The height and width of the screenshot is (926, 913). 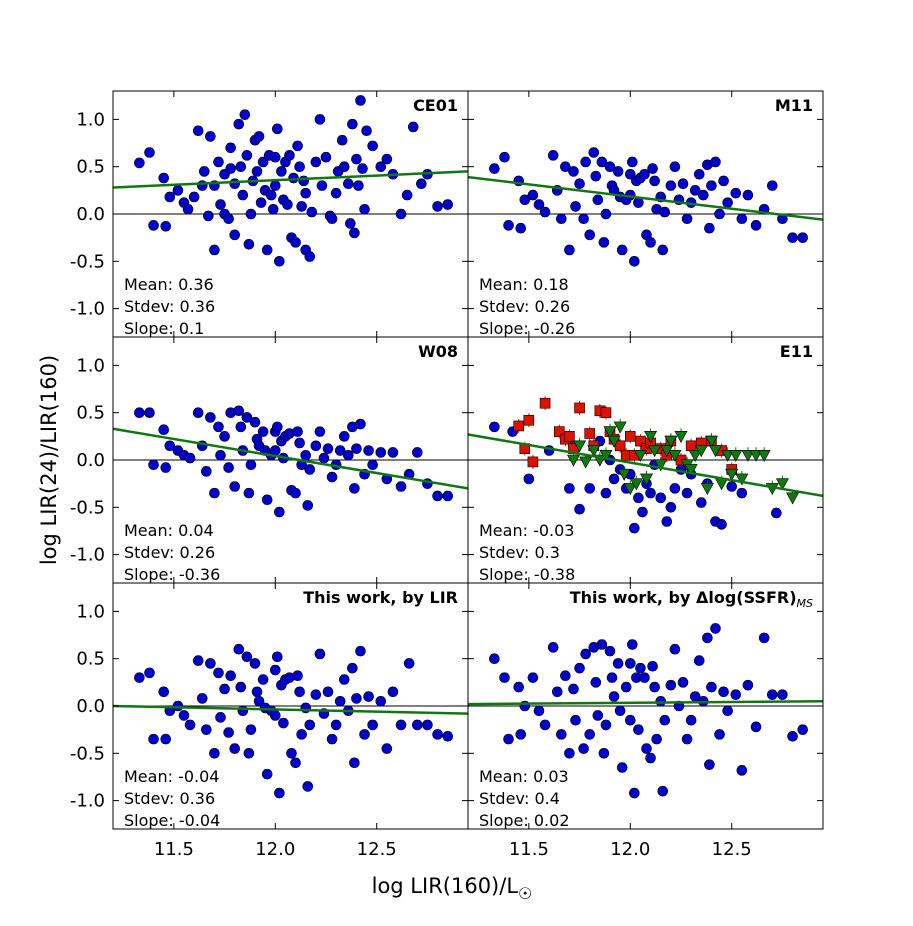 I want to click on panel-title: This work, by LIR, so click(x=380, y=597).